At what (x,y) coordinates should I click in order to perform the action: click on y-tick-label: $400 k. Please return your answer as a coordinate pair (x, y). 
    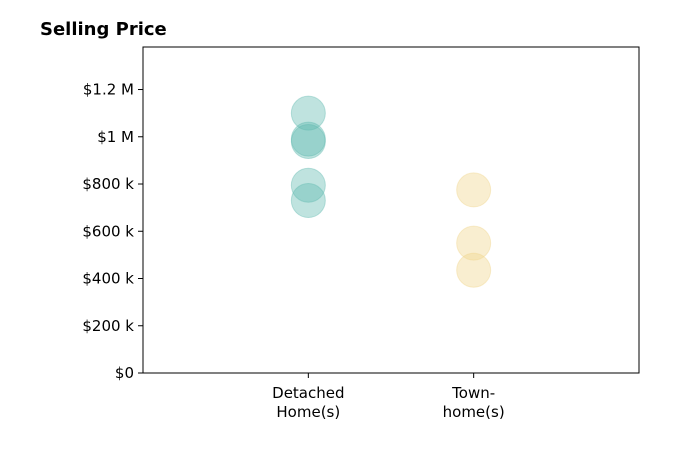
    Looking at the image, I should click on (108, 279).